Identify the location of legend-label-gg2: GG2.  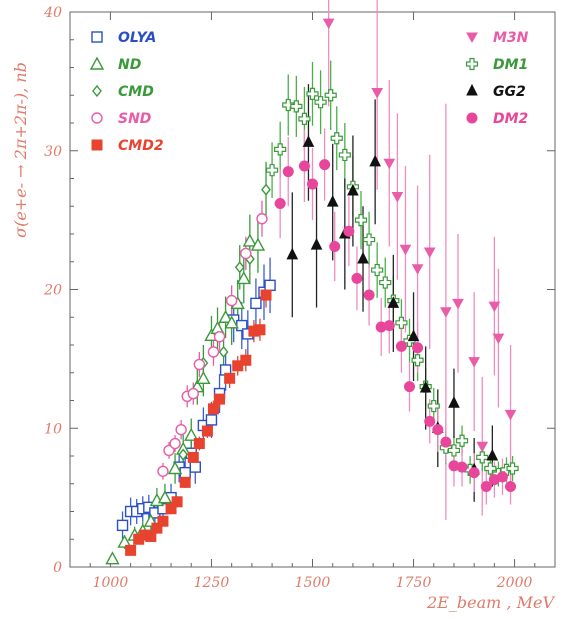
(509, 92).